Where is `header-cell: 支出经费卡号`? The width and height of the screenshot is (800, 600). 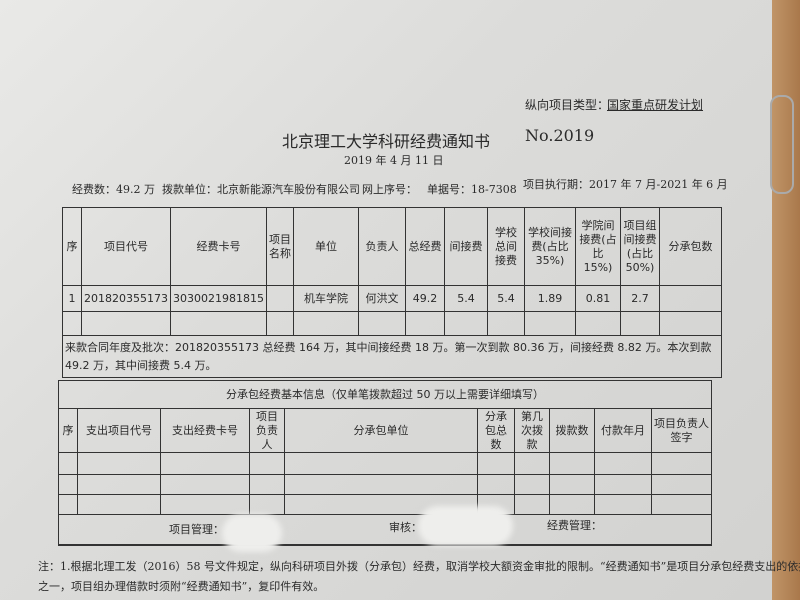
header-cell: 支出经费卡号 is located at coordinates (205, 430).